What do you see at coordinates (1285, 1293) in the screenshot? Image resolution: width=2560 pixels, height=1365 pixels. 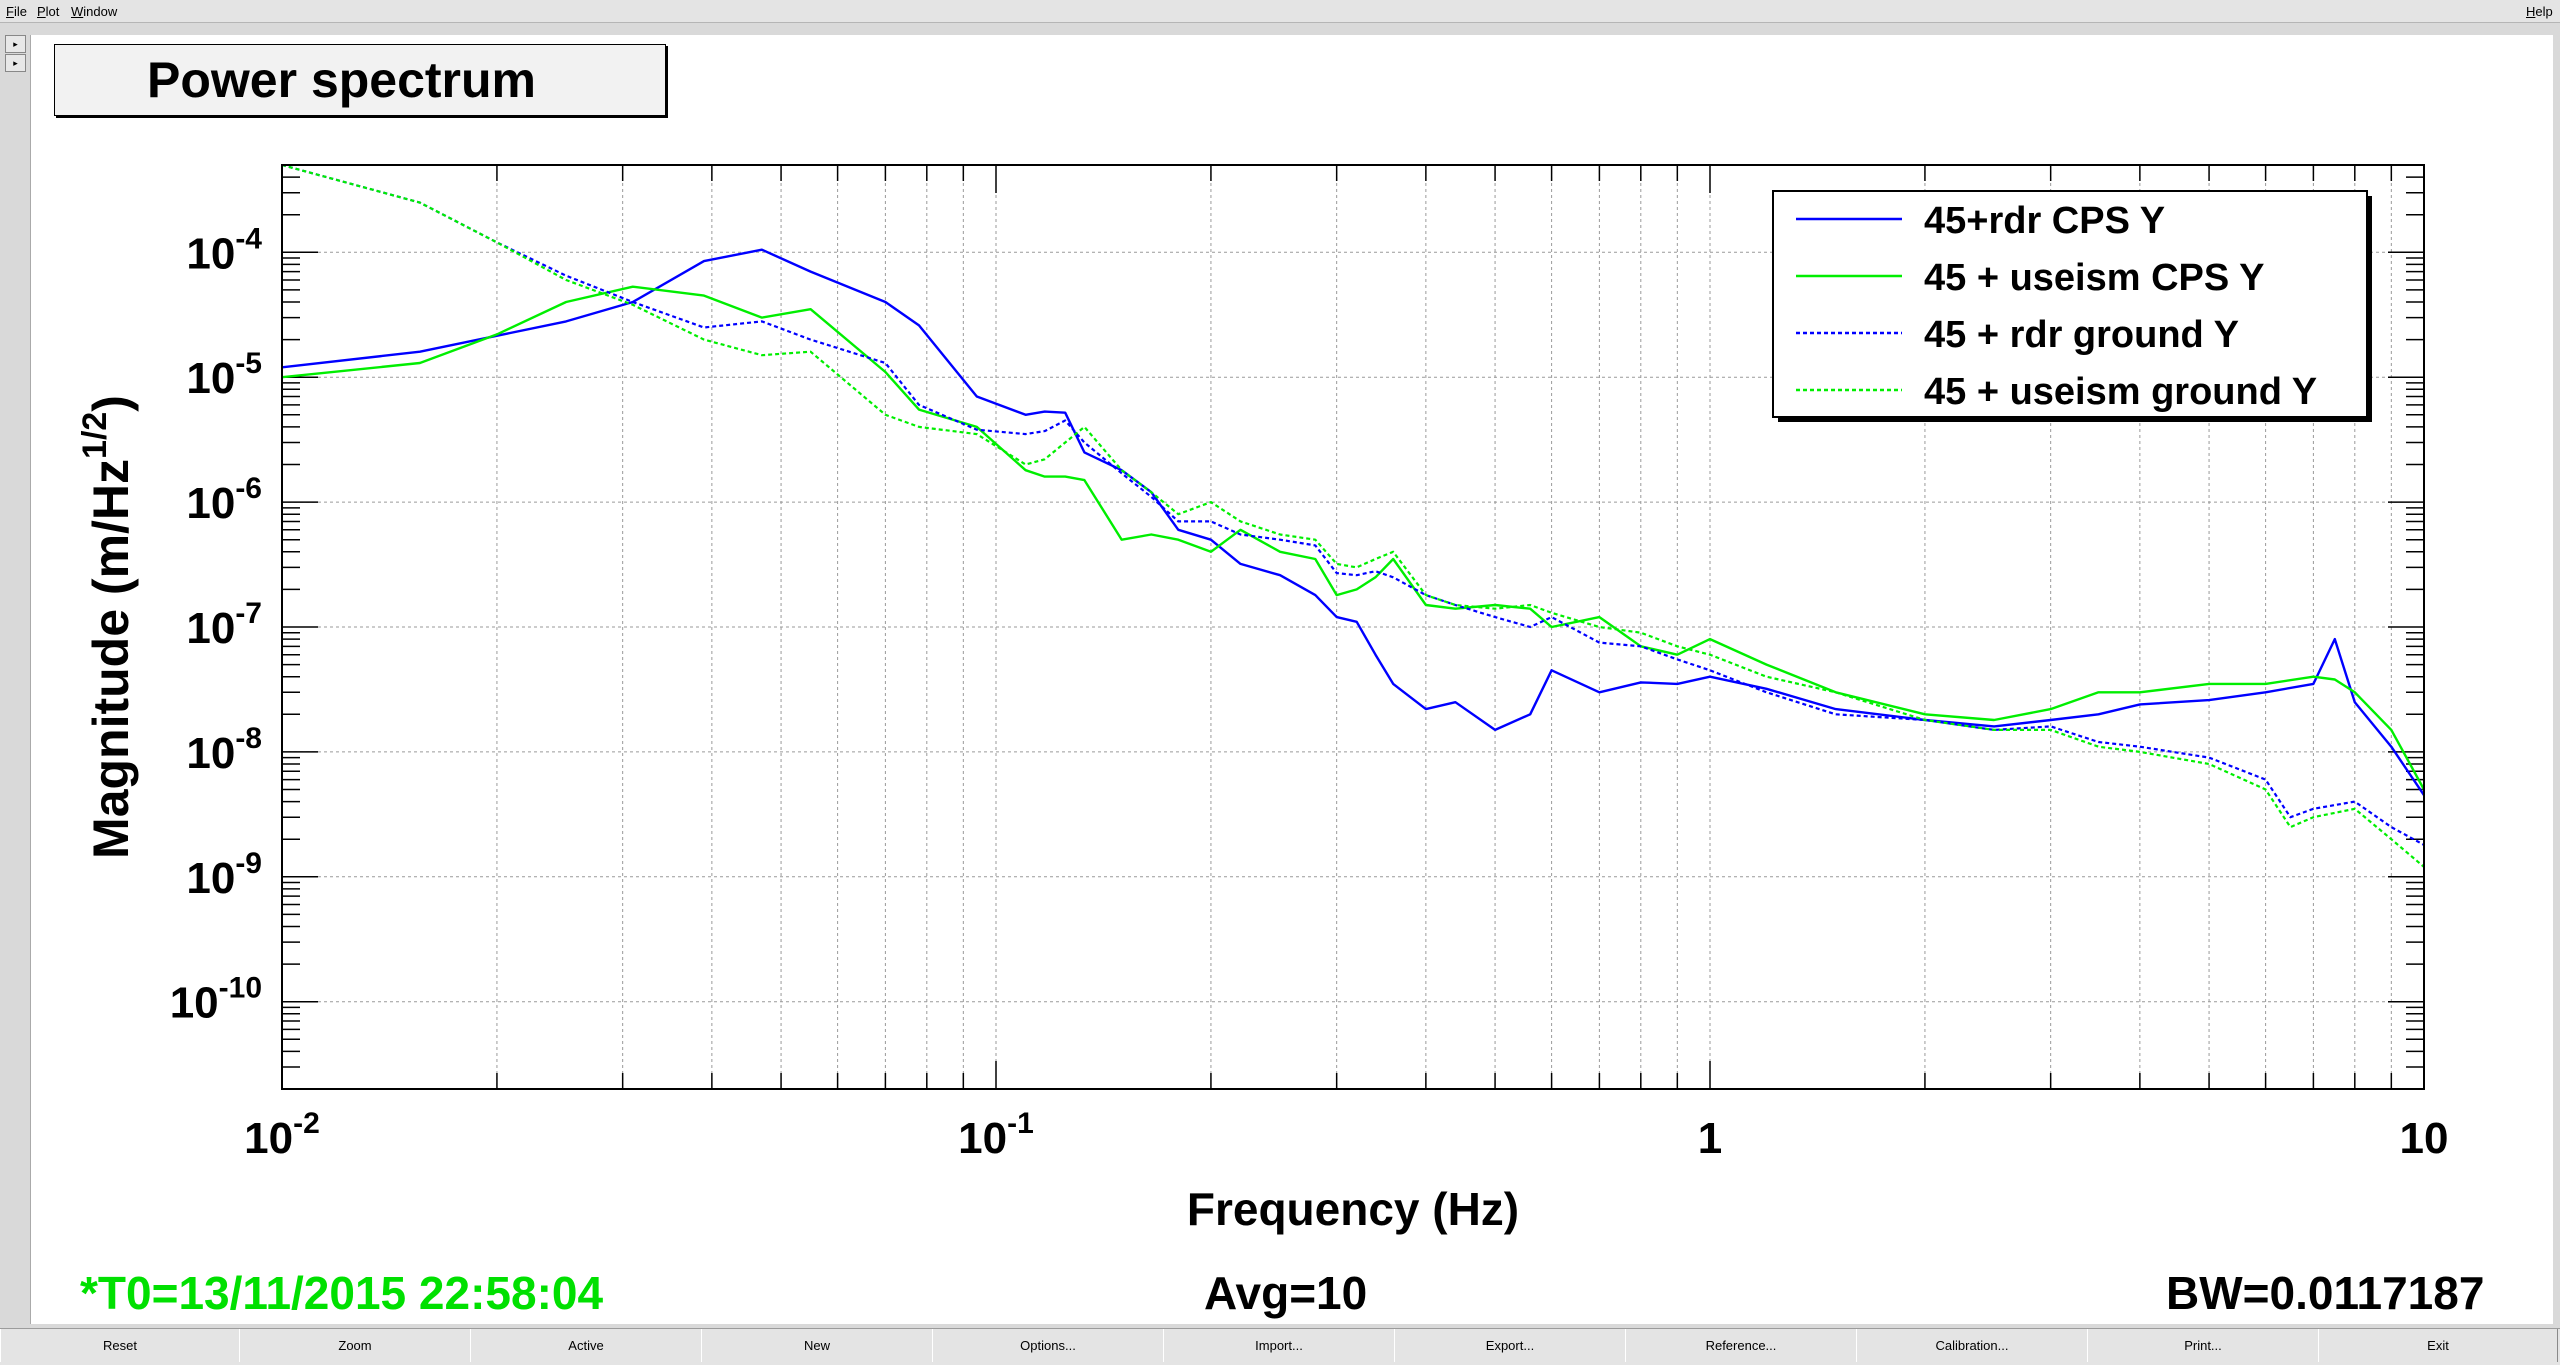 I see `avg-label: Avg=10` at bounding box center [1285, 1293].